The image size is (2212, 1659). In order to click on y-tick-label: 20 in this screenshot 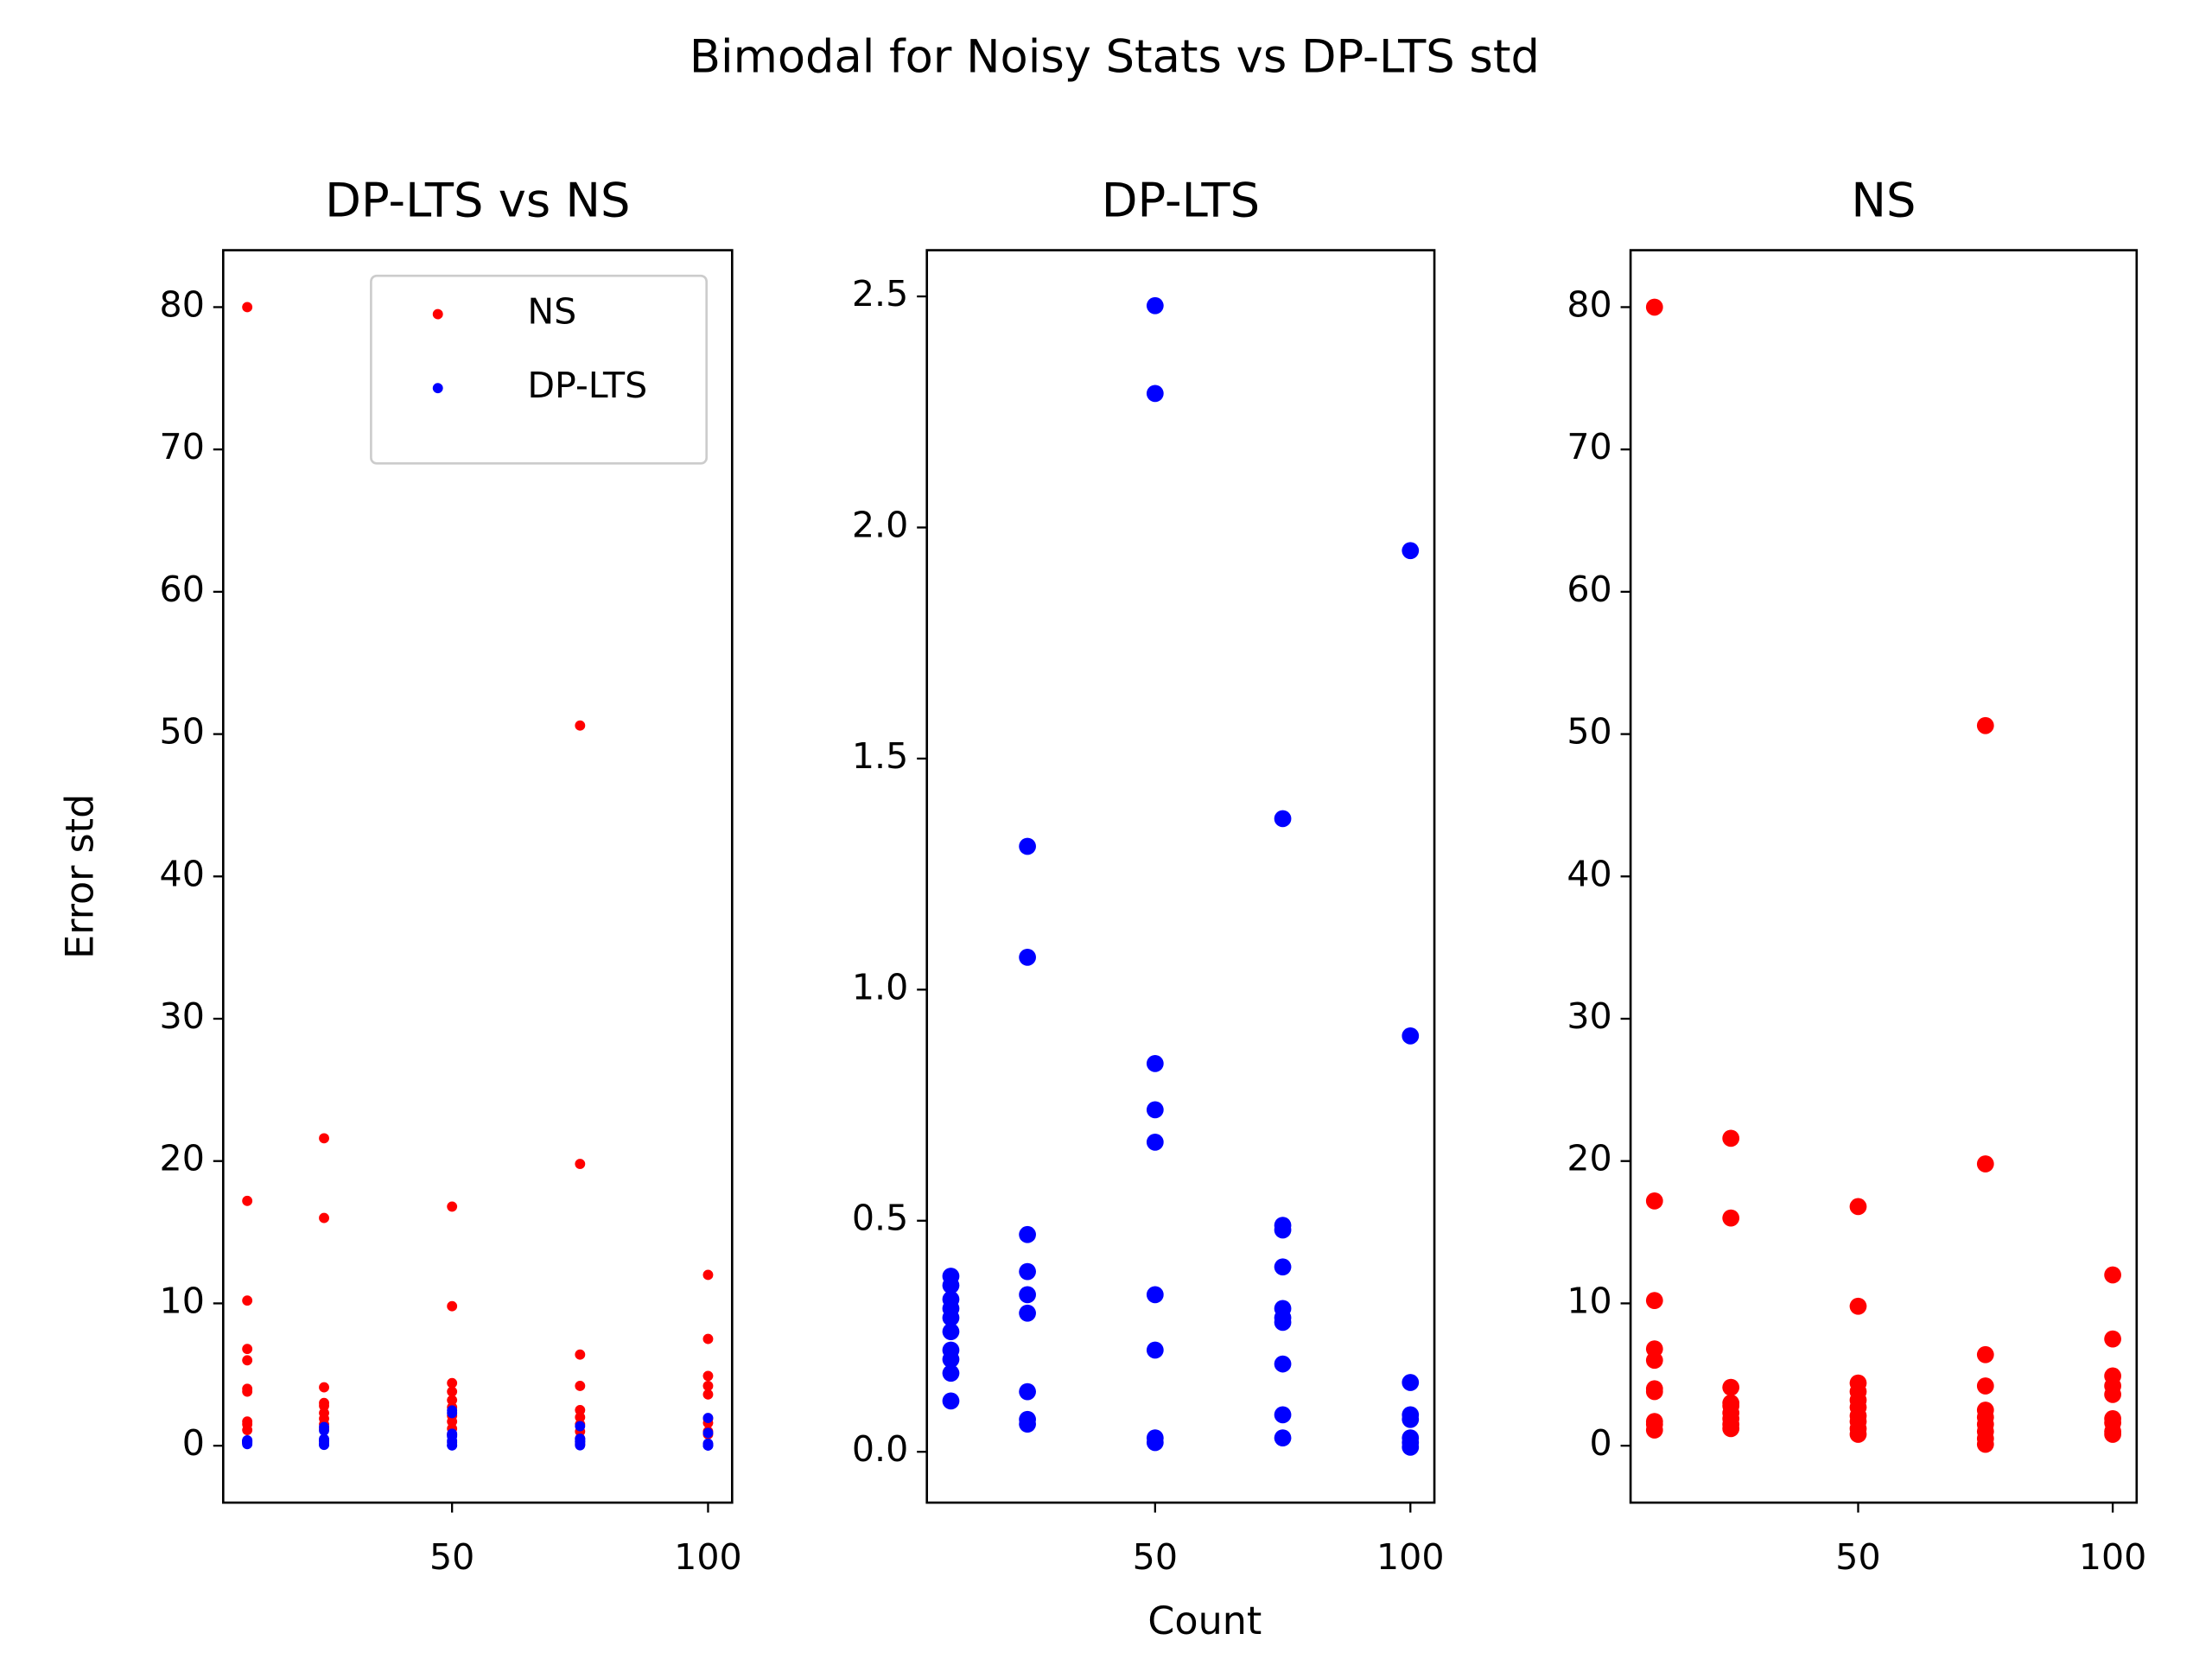, I will do `click(1589, 1158)`.